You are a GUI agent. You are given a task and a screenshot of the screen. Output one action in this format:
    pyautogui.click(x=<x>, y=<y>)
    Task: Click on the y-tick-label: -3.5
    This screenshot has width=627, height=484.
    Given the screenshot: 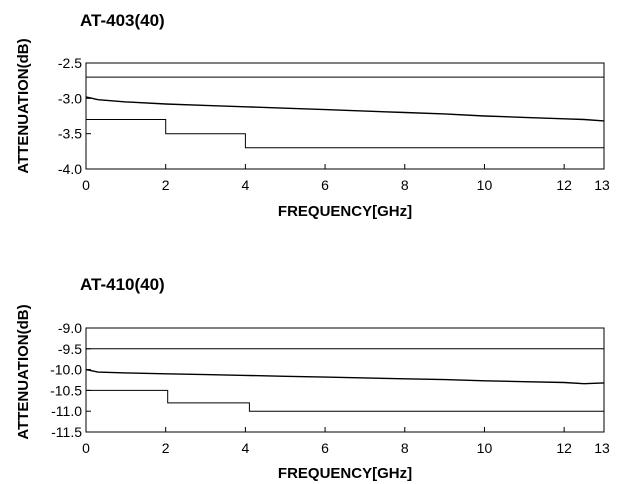 What is the action you would take?
    pyautogui.click(x=70, y=134)
    